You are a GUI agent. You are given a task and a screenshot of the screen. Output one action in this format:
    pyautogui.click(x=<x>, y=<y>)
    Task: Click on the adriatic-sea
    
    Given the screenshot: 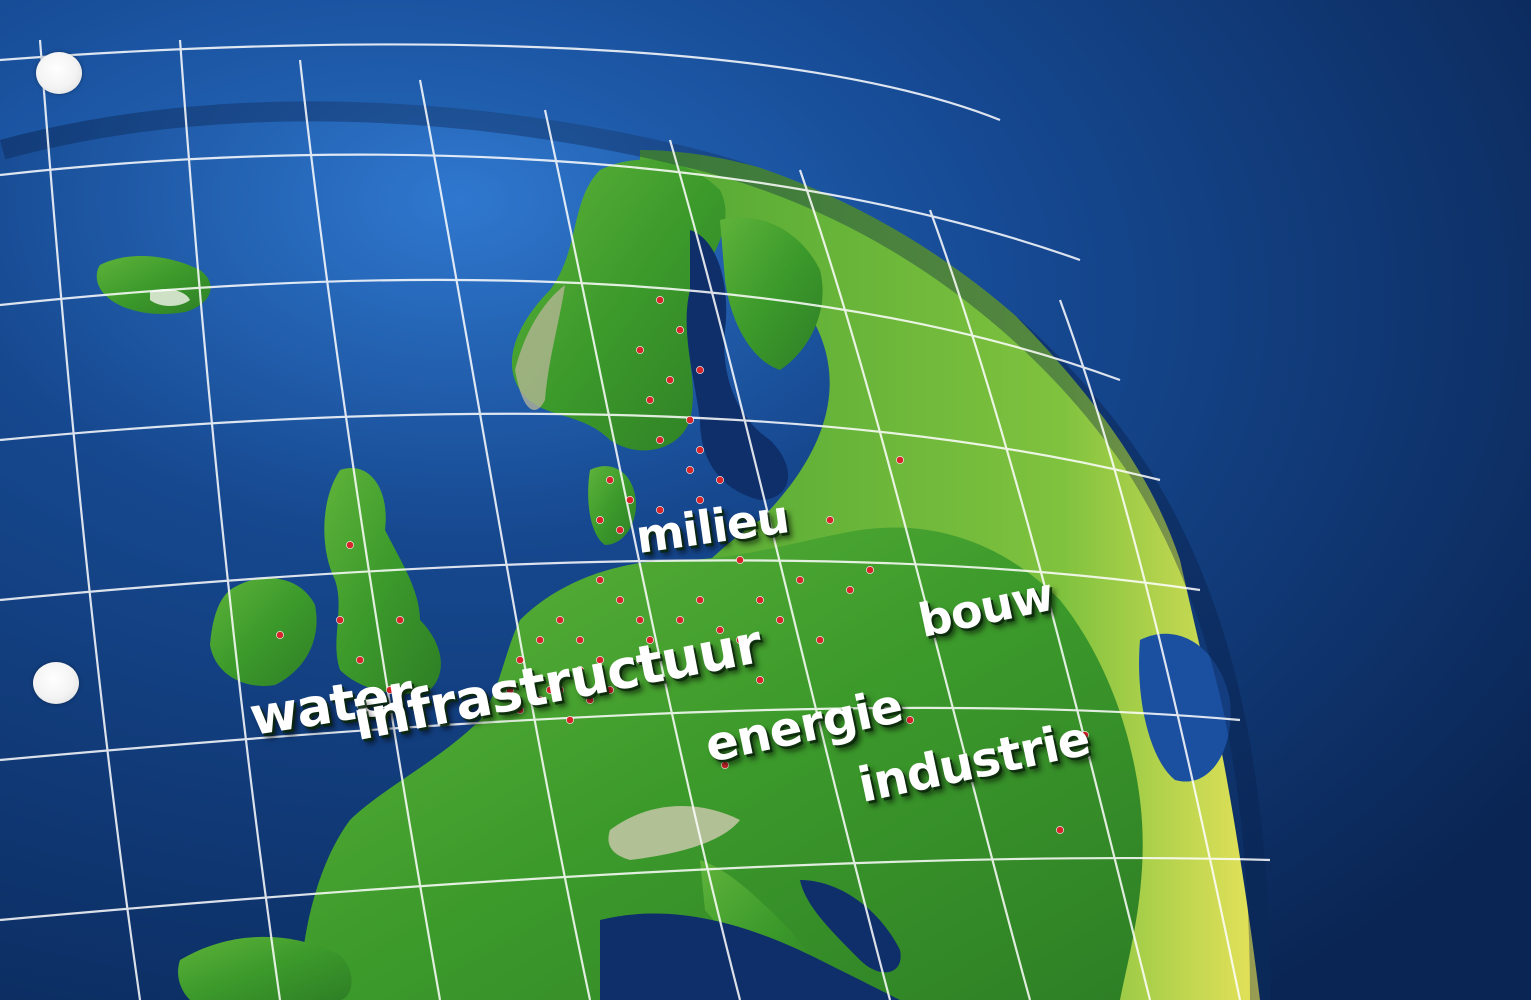 What is the action you would take?
    pyautogui.click(x=850, y=926)
    